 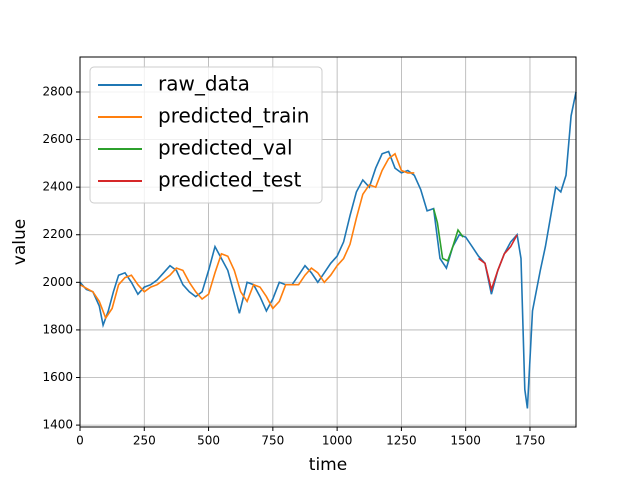 What do you see at coordinates (57, 234) in the screenshot?
I see `y-tick-label: 2200` at bounding box center [57, 234].